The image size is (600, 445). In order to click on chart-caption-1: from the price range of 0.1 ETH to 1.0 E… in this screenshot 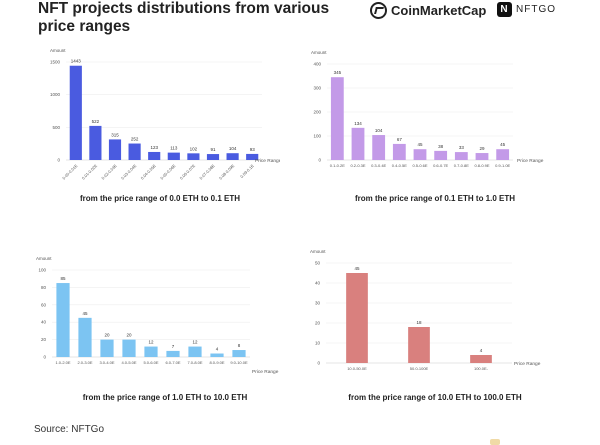, I will do `click(435, 198)`.